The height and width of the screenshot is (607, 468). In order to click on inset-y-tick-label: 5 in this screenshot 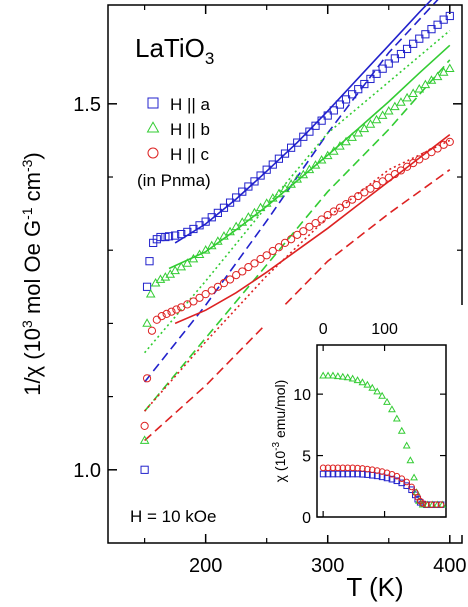, I will do `click(306, 457)`.